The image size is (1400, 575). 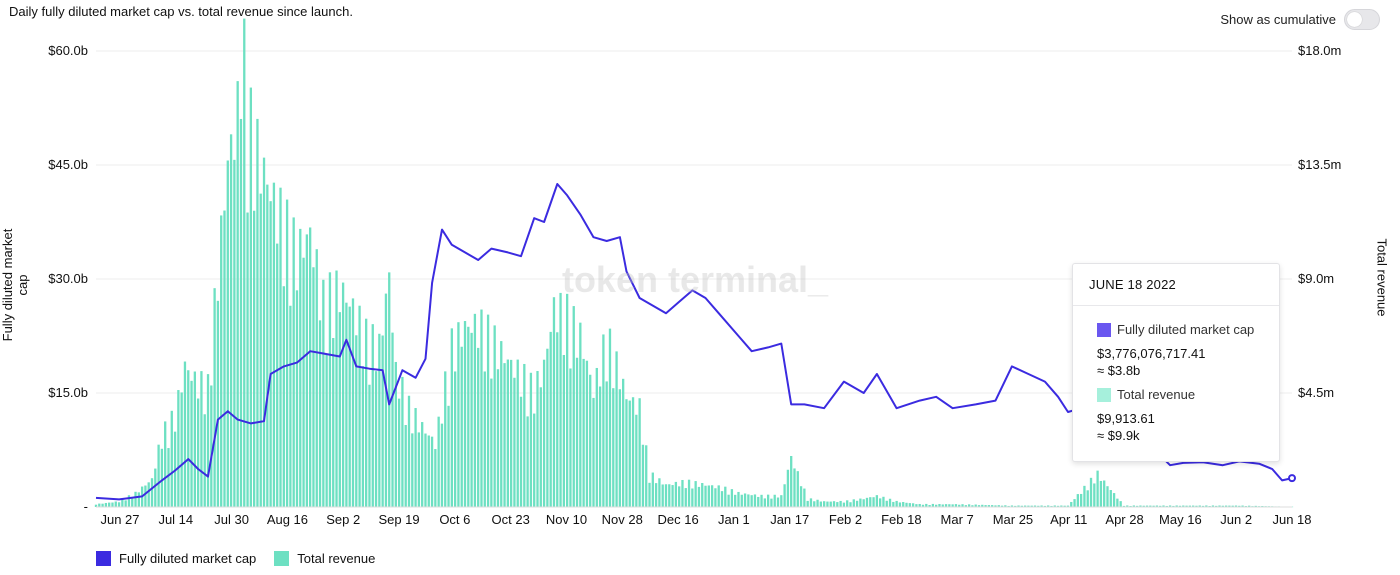 I want to click on tooltip-series2-approx: ≈ $9.9k, so click(x=1118, y=435).